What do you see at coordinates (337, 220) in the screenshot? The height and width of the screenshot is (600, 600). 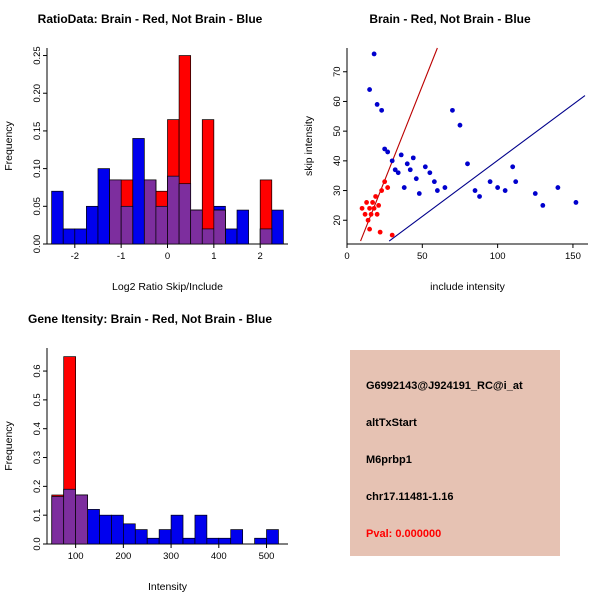 I see `svg-text: 20` at bounding box center [337, 220].